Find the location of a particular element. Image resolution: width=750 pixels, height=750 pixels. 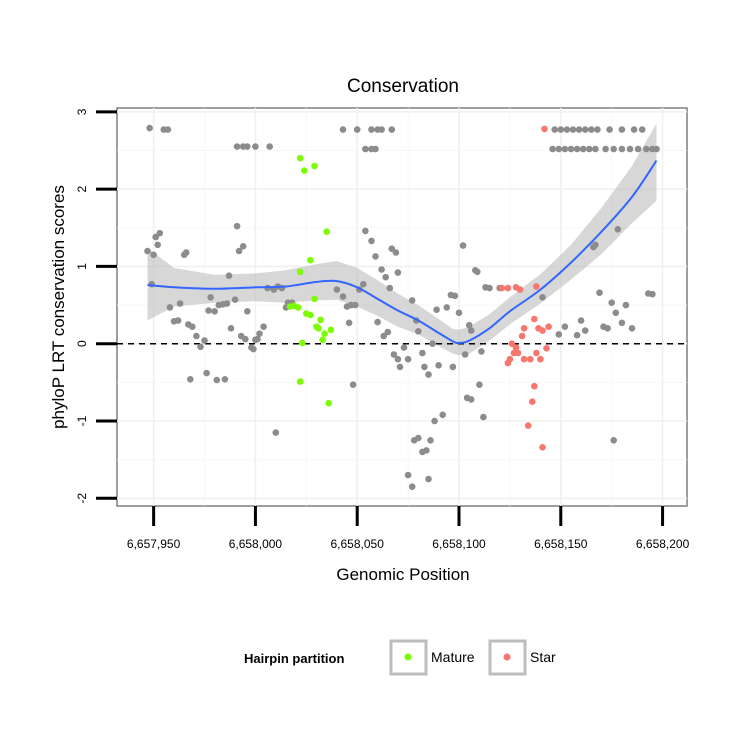

x-tick-label: 6,658,150 is located at coordinates (561, 544).